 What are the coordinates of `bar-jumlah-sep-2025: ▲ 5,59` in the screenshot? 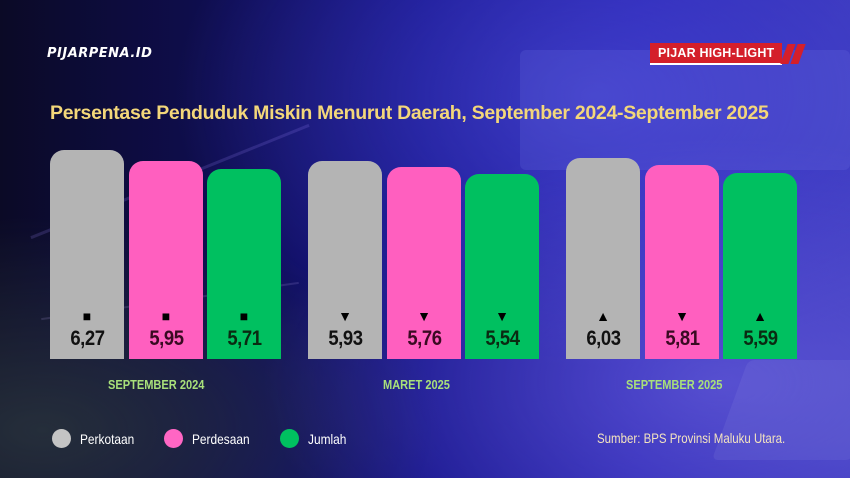 It's located at (760, 266).